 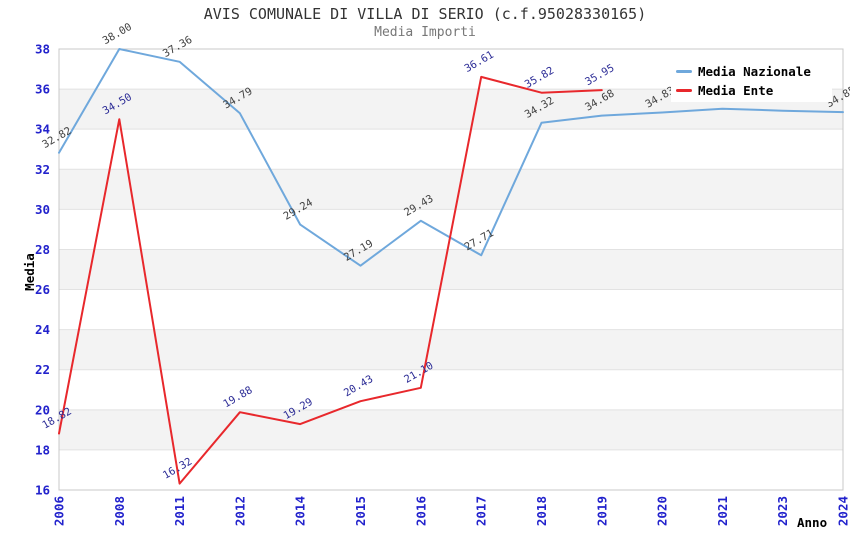 I want to click on y-tick-label: 32, so click(x=42, y=169).